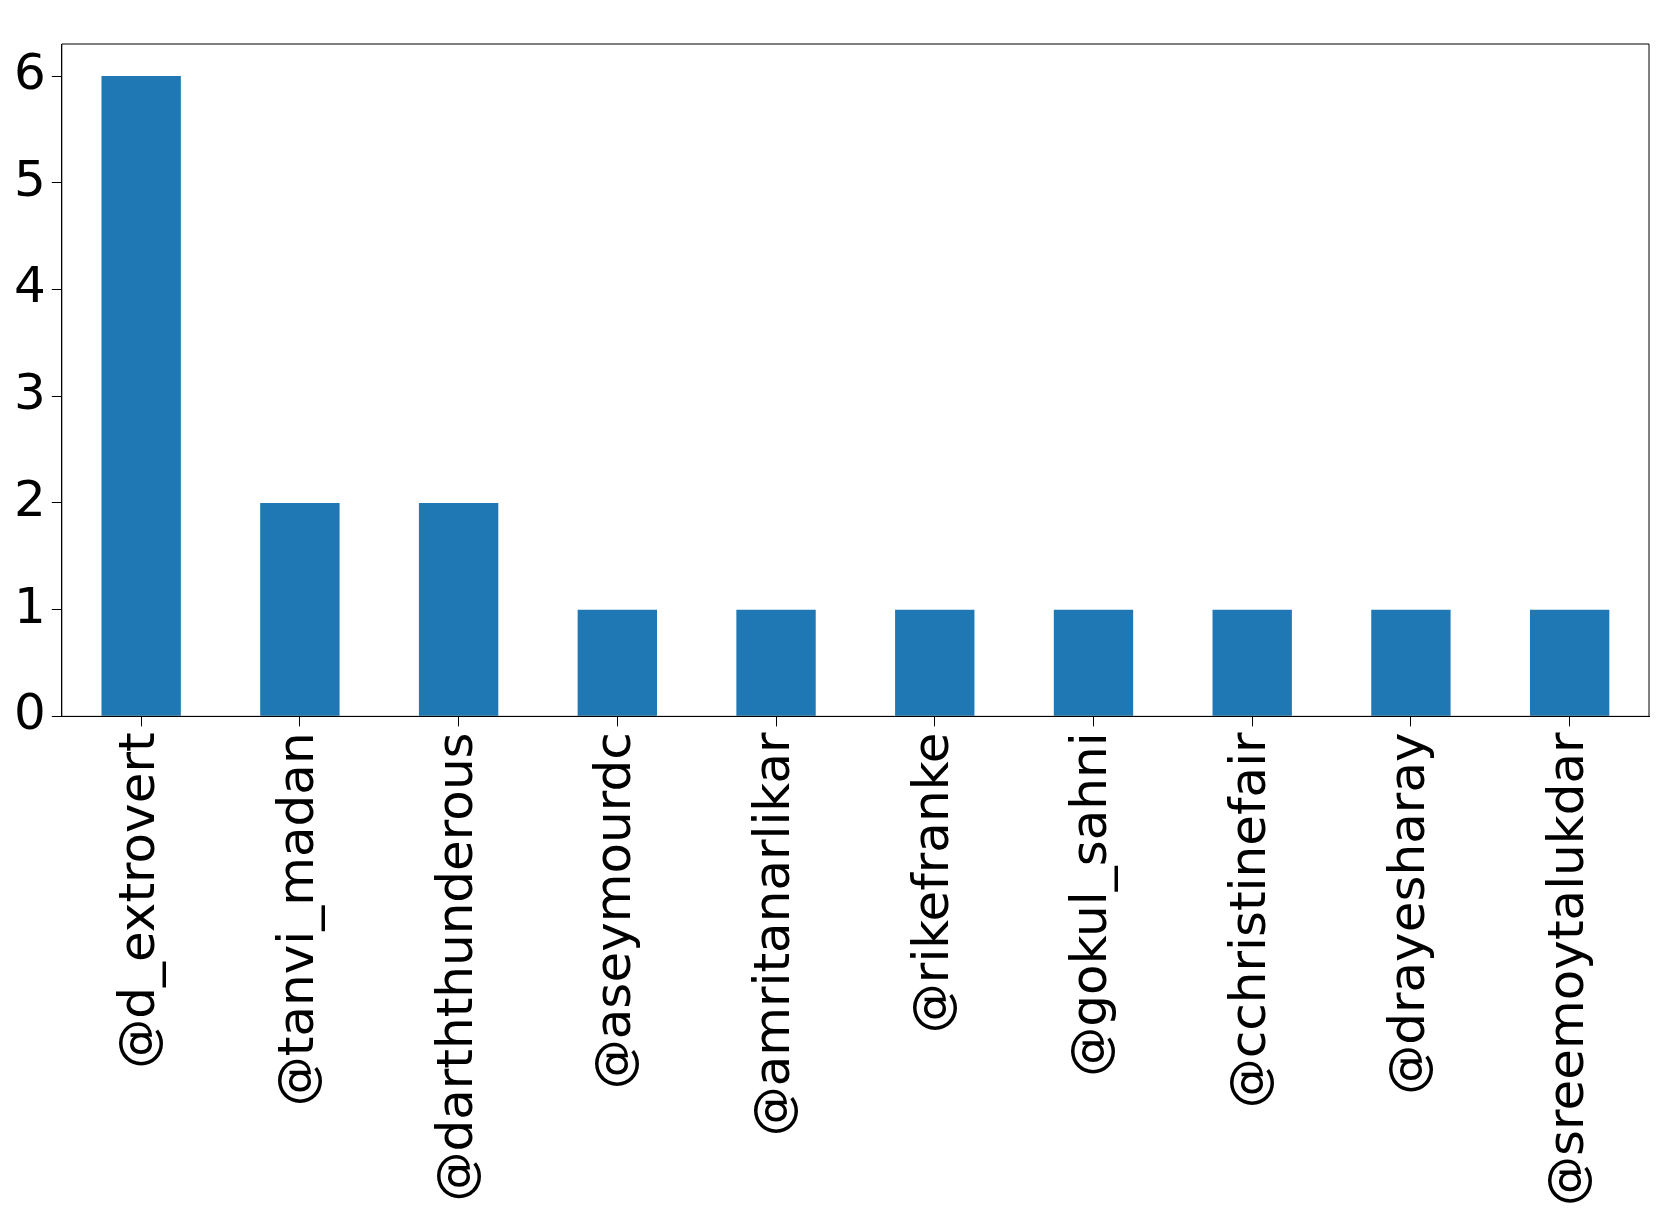  Describe the element at coordinates (772, 934) in the screenshot. I see `x-tick-label: @amritanarlikar` at that location.